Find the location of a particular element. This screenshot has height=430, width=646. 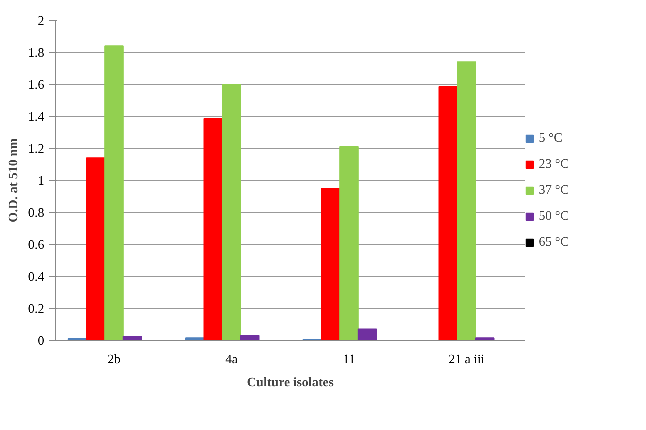

x-tick-label: 21 a iii is located at coordinates (467, 359).